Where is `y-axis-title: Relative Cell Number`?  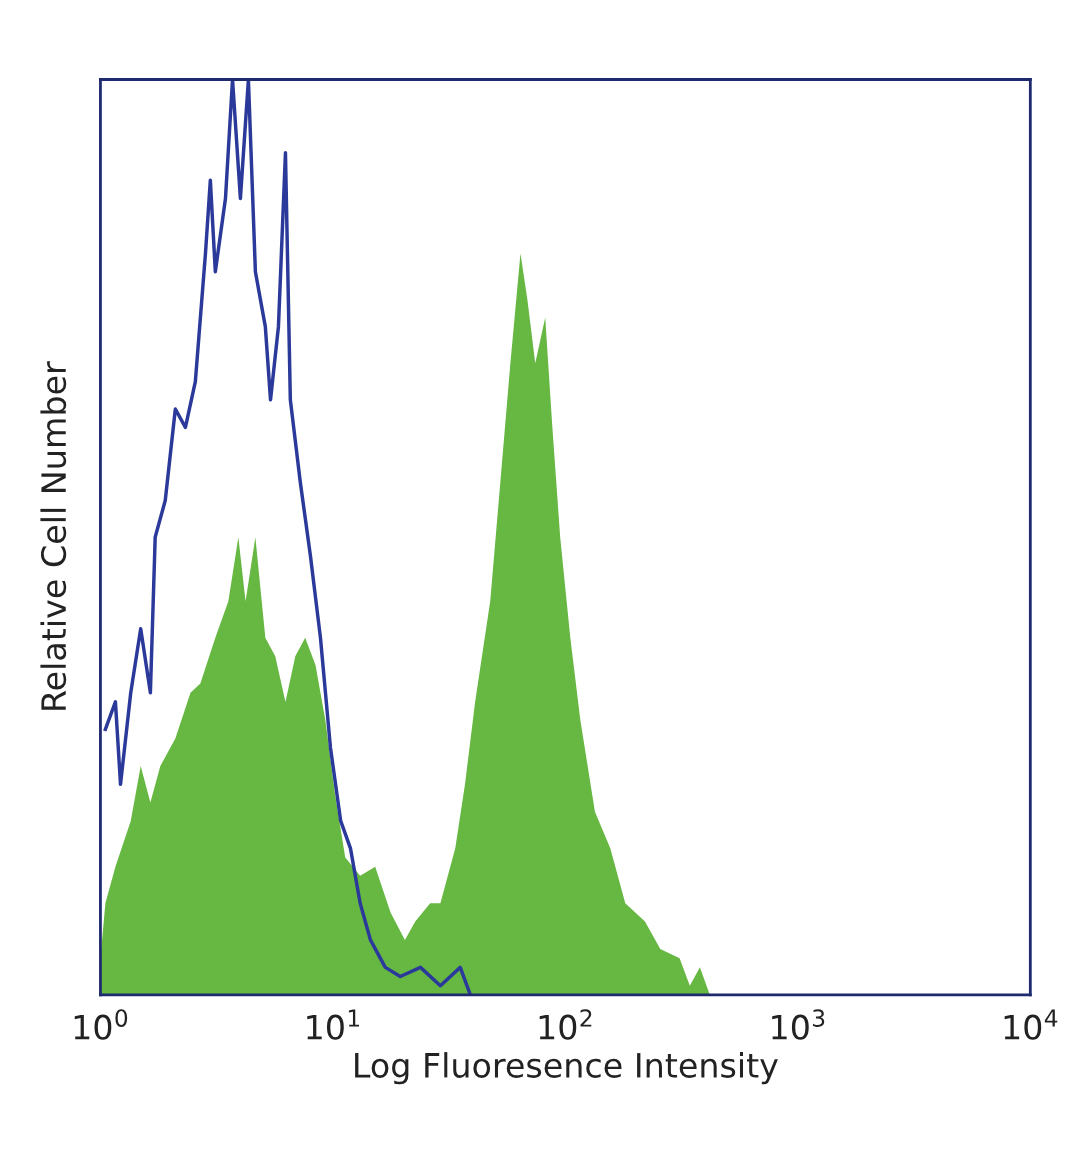 y-axis-title: Relative Cell Number is located at coordinates (53, 535).